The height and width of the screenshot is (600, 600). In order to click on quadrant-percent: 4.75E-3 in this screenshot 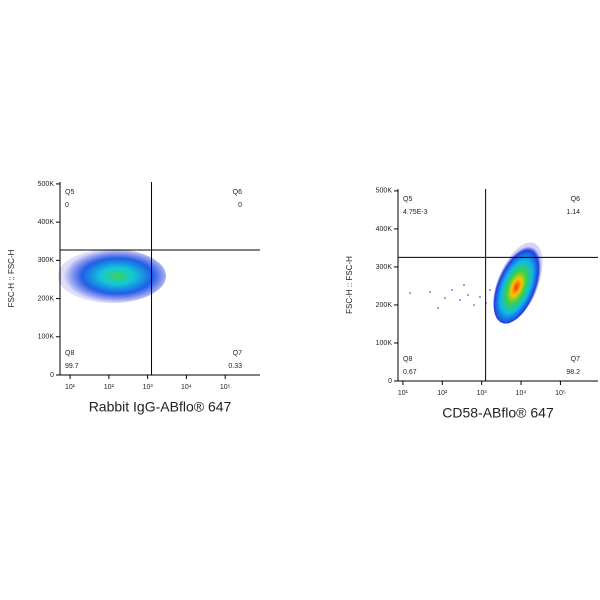, I will do `click(415, 212)`.